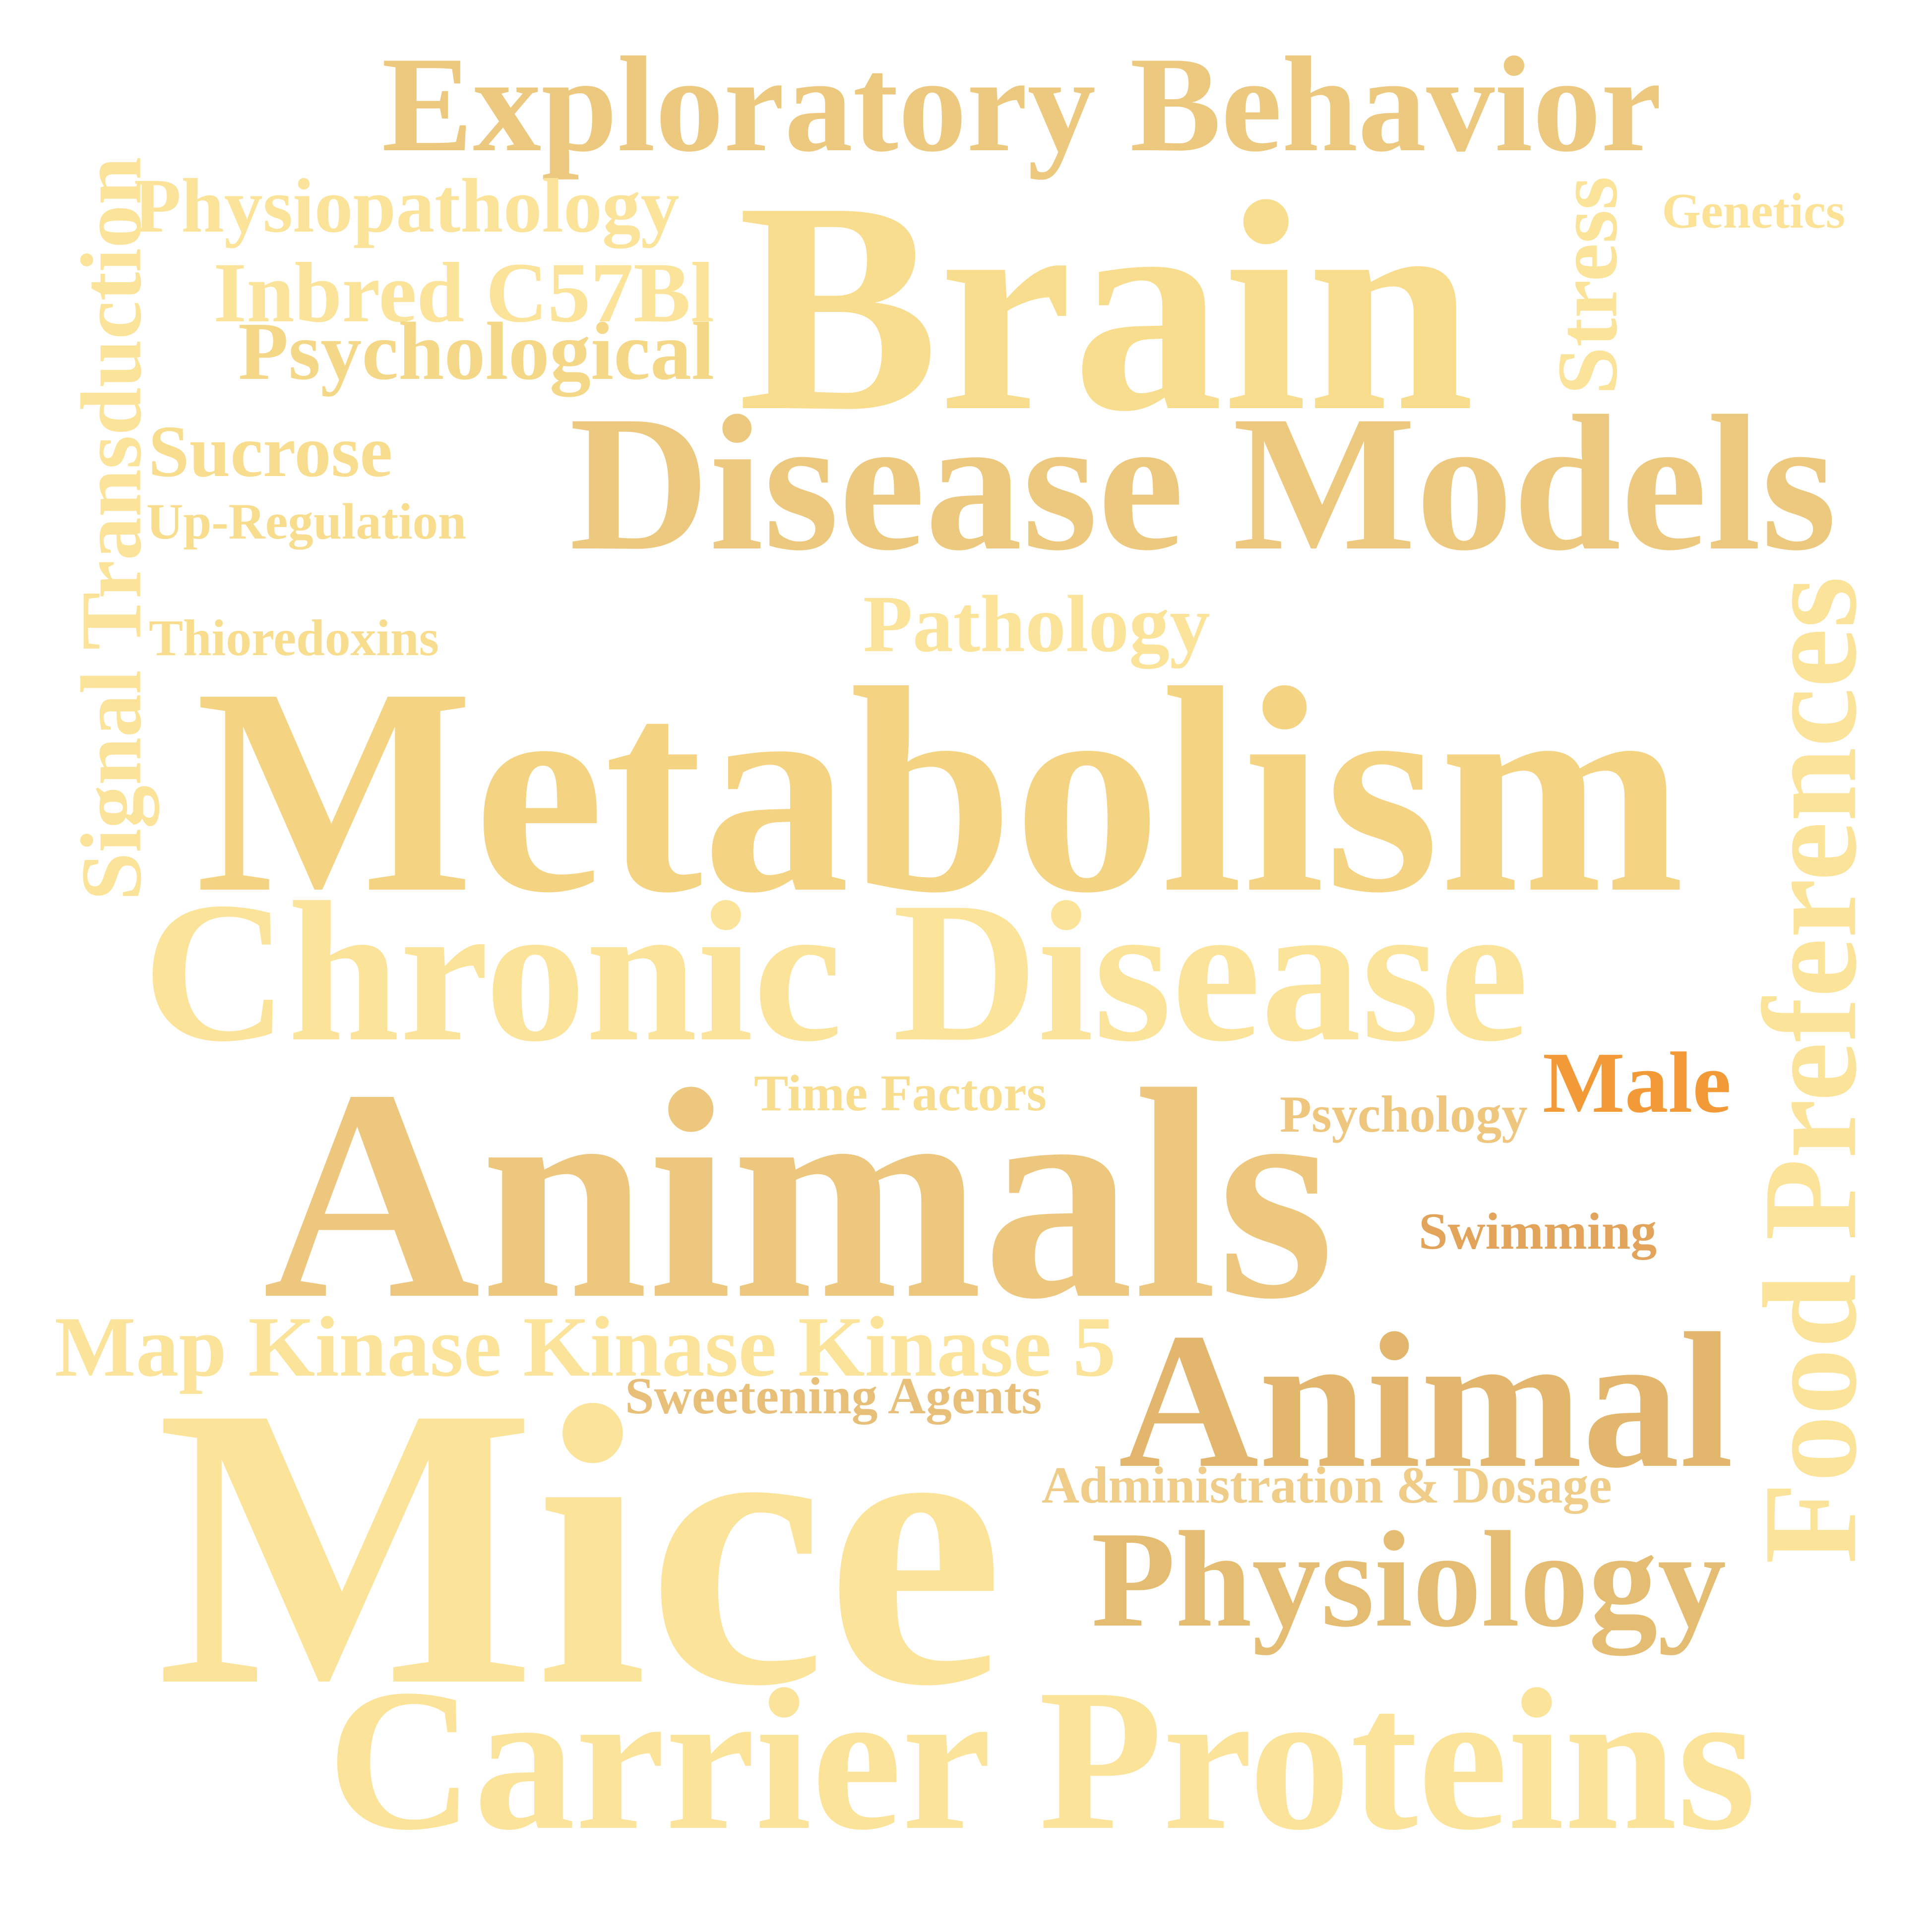 The image size is (1932, 1932). What do you see at coordinates (1810, 1070) in the screenshot?
I see `word-food-preferences: Food Preferences` at bounding box center [1810, 1070].